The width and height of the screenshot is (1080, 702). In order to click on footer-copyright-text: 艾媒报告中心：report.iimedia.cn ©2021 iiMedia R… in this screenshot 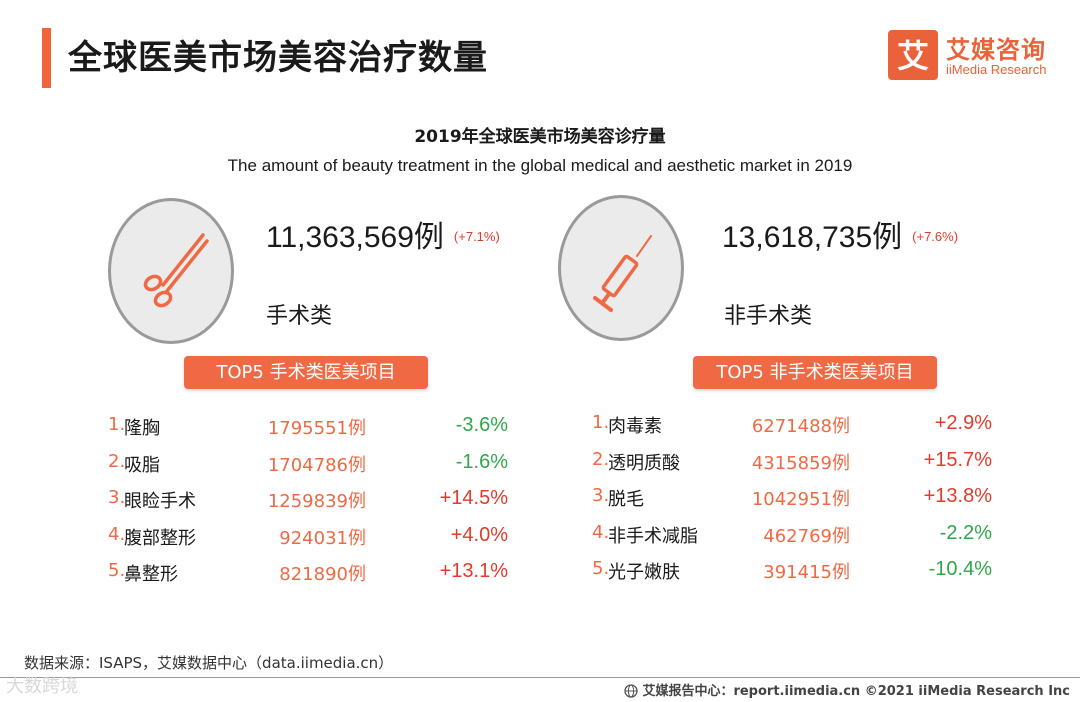, I will do `click(856, 691)`.